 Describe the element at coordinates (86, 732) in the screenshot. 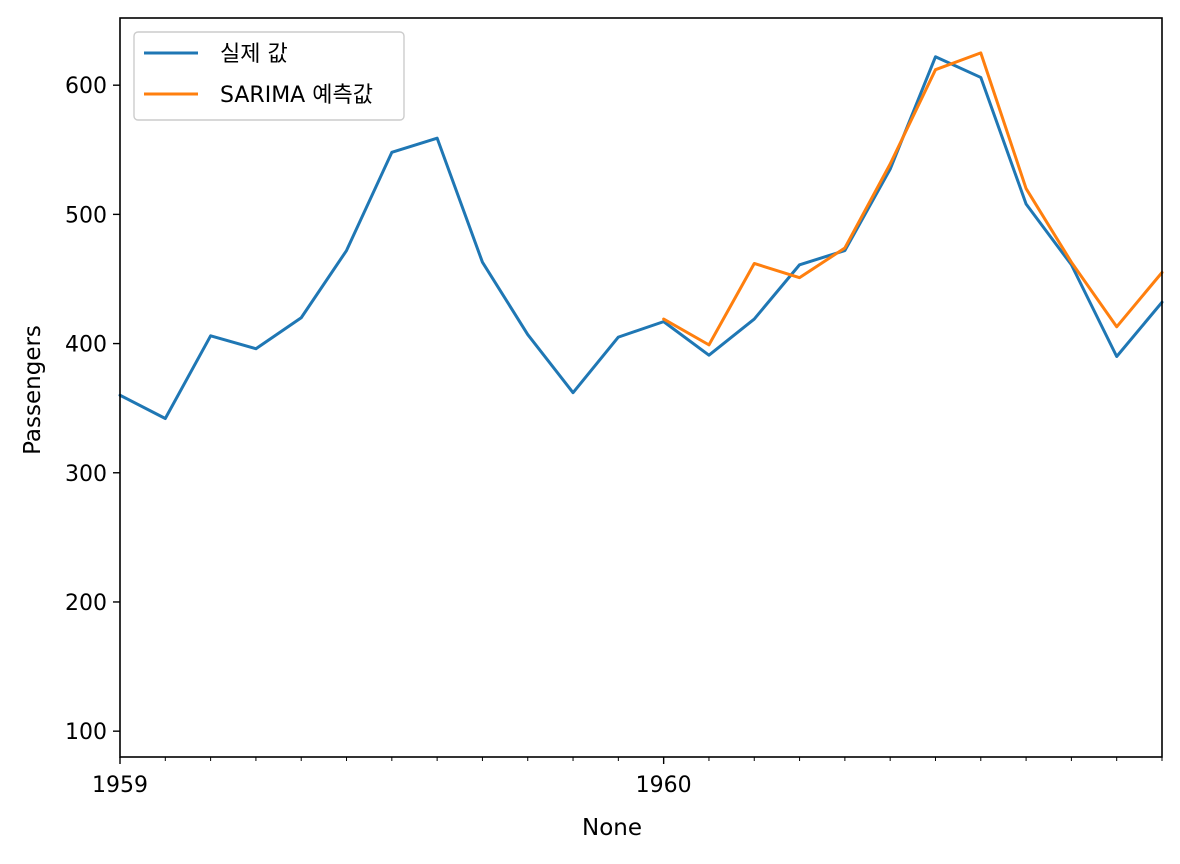

I see `y-tick-label: 100` at that location.